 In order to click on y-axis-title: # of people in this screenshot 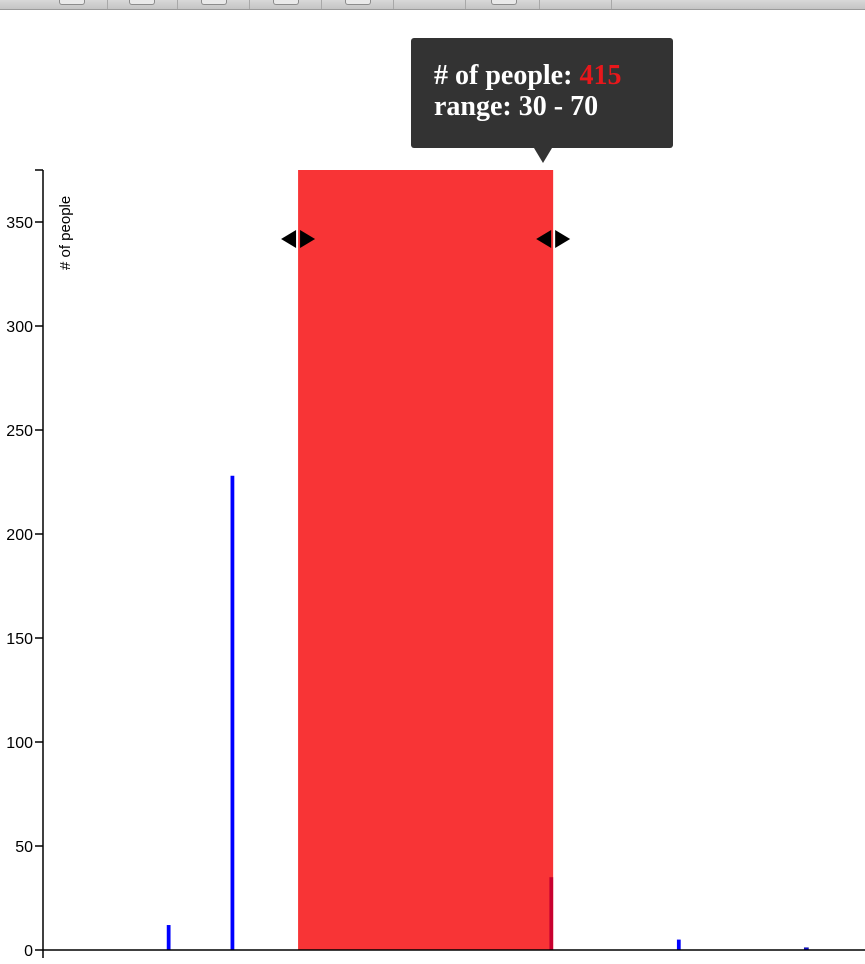, I will do `click(65, 233)`.